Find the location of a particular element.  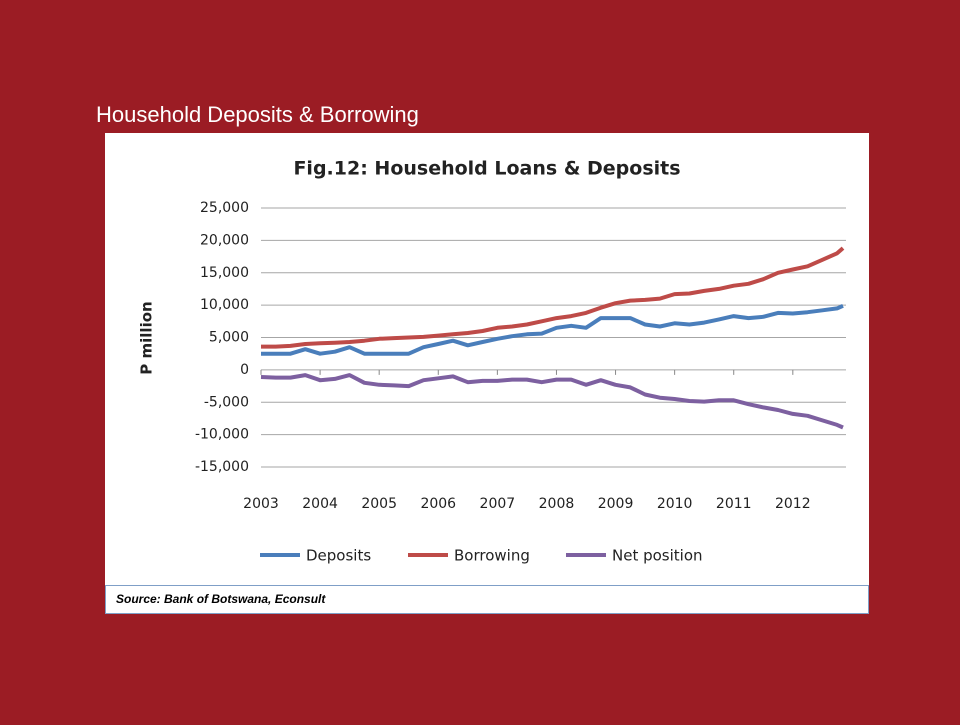

chart-title: Fig.12: Household Loans & Deposits is located at coordinates (486, 169).